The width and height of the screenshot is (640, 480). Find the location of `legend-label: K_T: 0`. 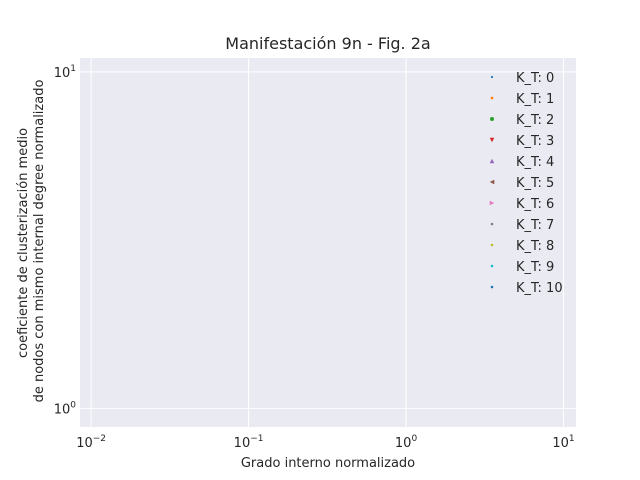

legend-label: K_T: 0 is located at coordinates (535, 78).